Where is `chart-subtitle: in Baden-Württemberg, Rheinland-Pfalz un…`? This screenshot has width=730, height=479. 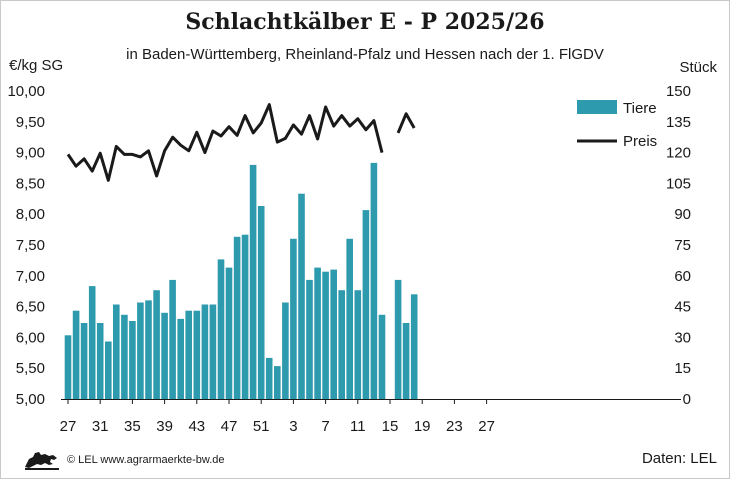 chart-subtitle: in Baden-Württemberg, Rheinland-Pfalz un… is located at coordinates (365, 54).